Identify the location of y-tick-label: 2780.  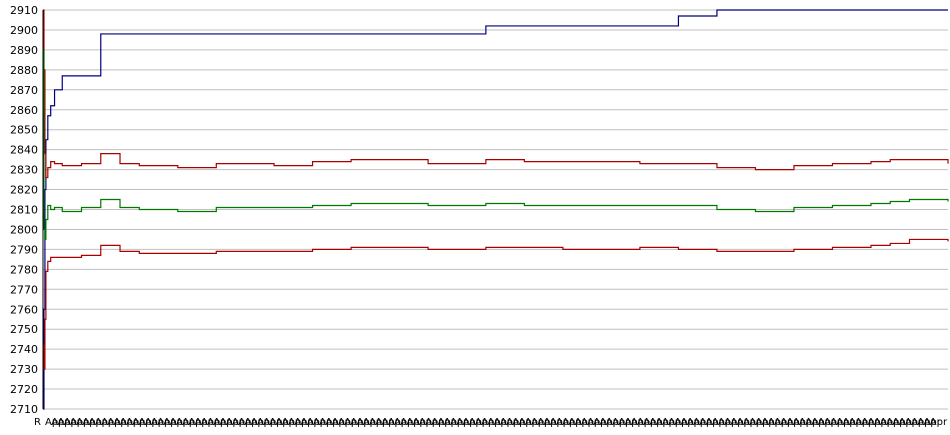
(24, 269).